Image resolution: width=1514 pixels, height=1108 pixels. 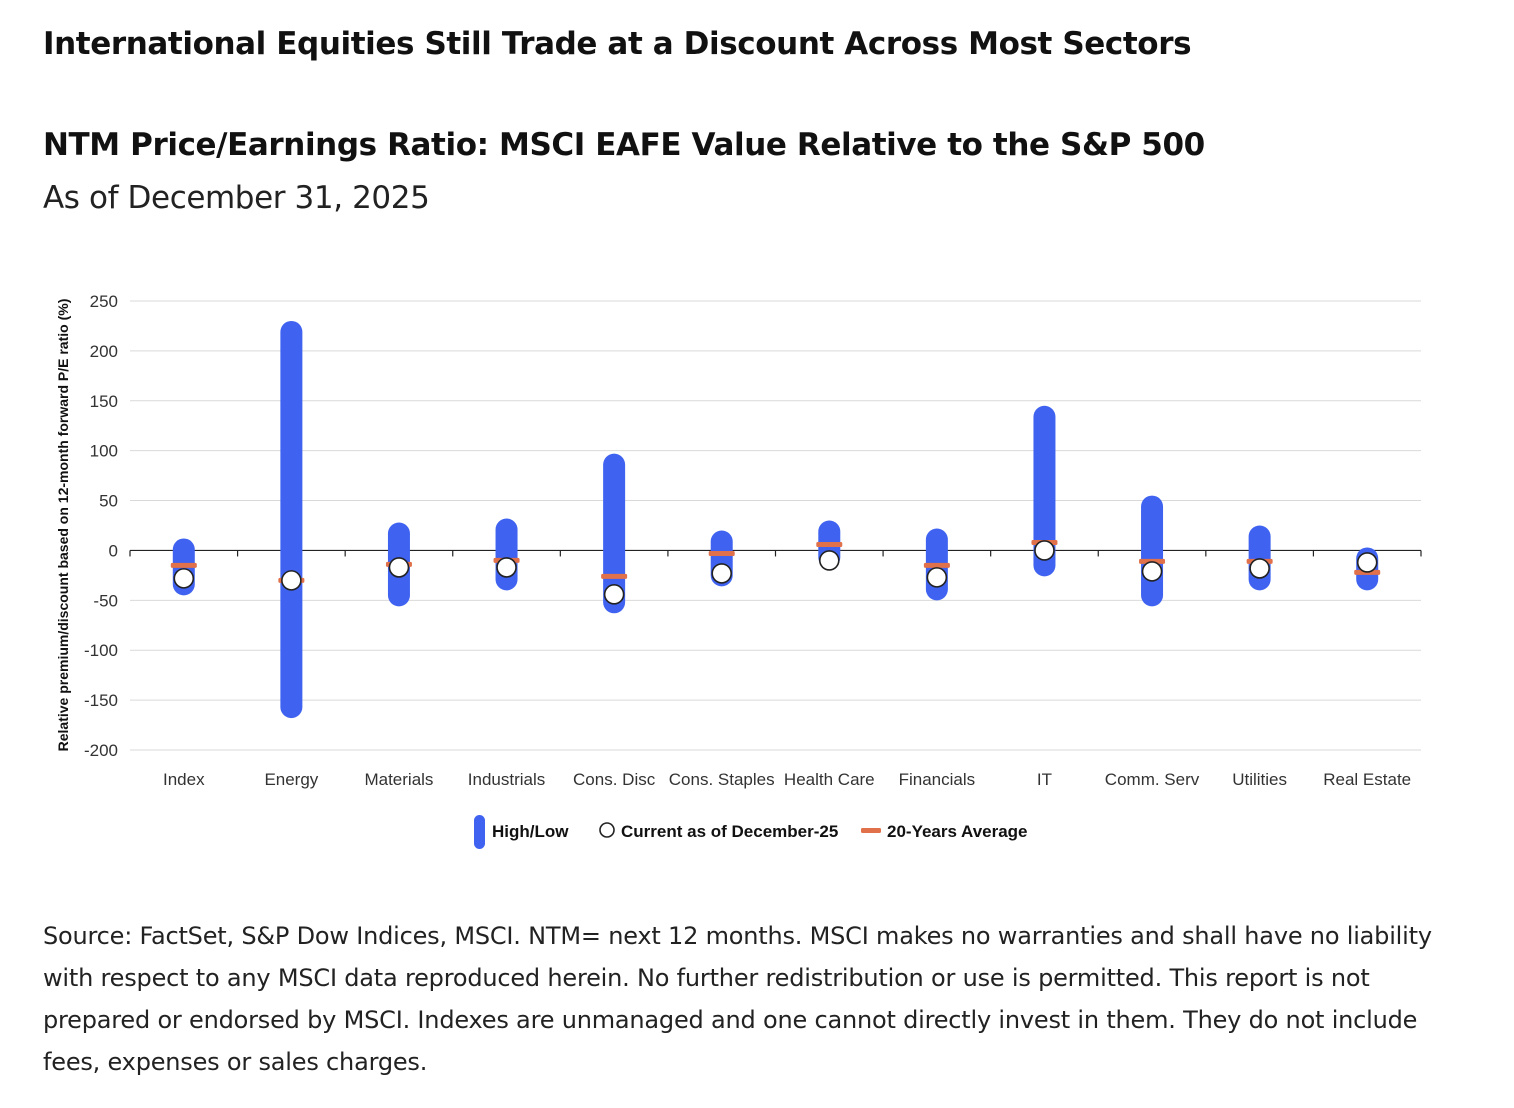 What do you see at coordinates (101, 750) in the screenshot?
I see `y-tick-label: -200` at bounding box center [101, 750].